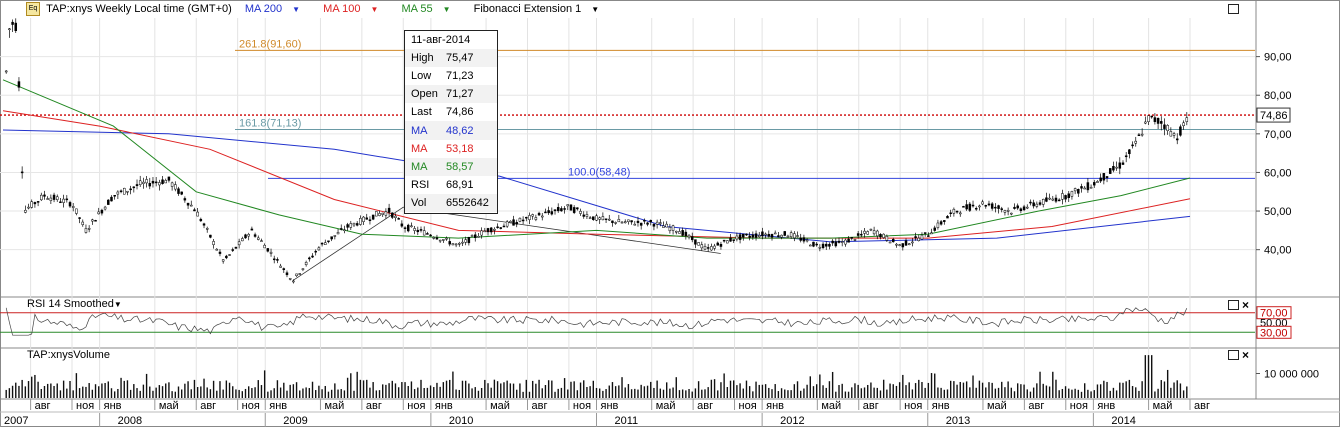 The height and width of the screenshot is (427, 1340). I want to click on tooltip-row: Vol 6552642, so click(451, 202).